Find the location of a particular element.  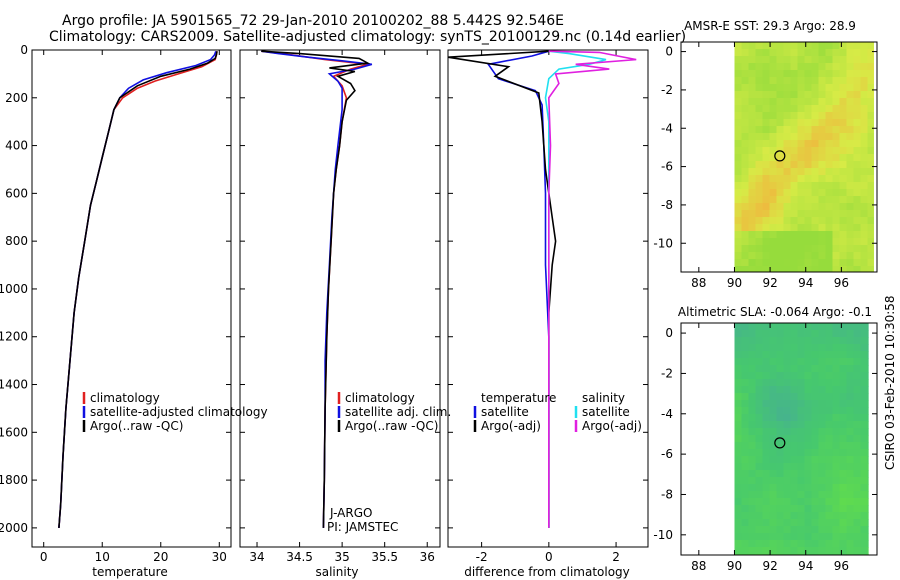

x-tick-label: 34 is located at coordinates (256, 557).